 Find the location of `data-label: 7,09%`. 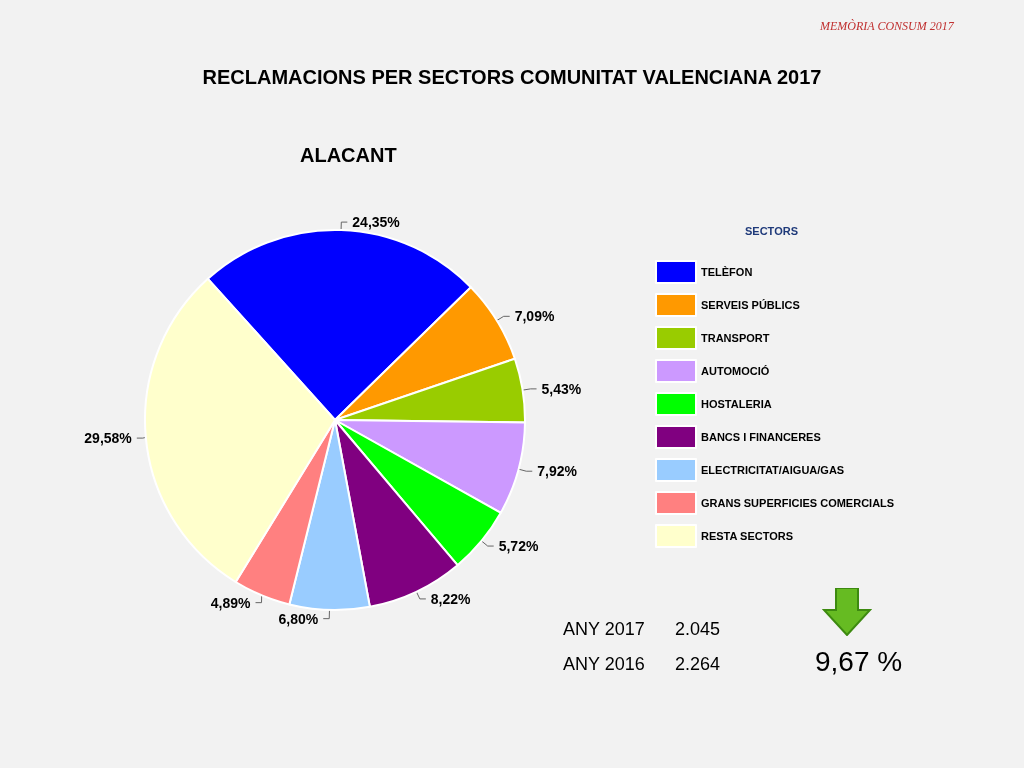

data-label: 7,09% is located at coordinates (534, 316).